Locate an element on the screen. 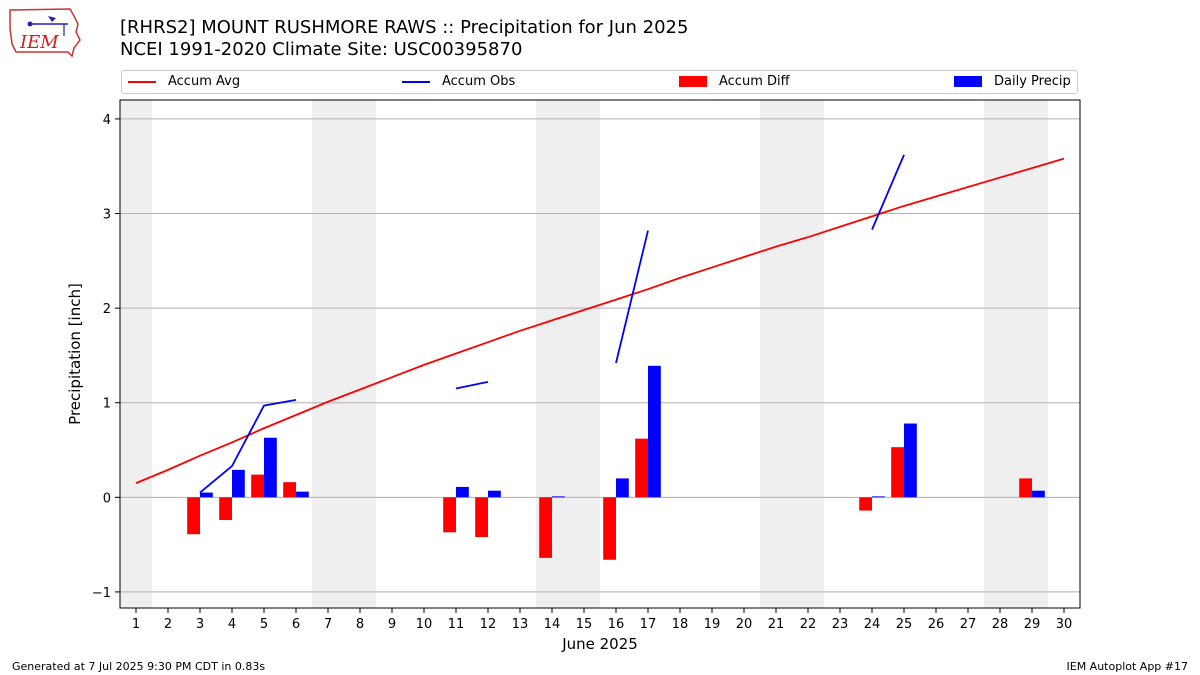  y-tick-label: 4 is located at coordinates (107, 120).